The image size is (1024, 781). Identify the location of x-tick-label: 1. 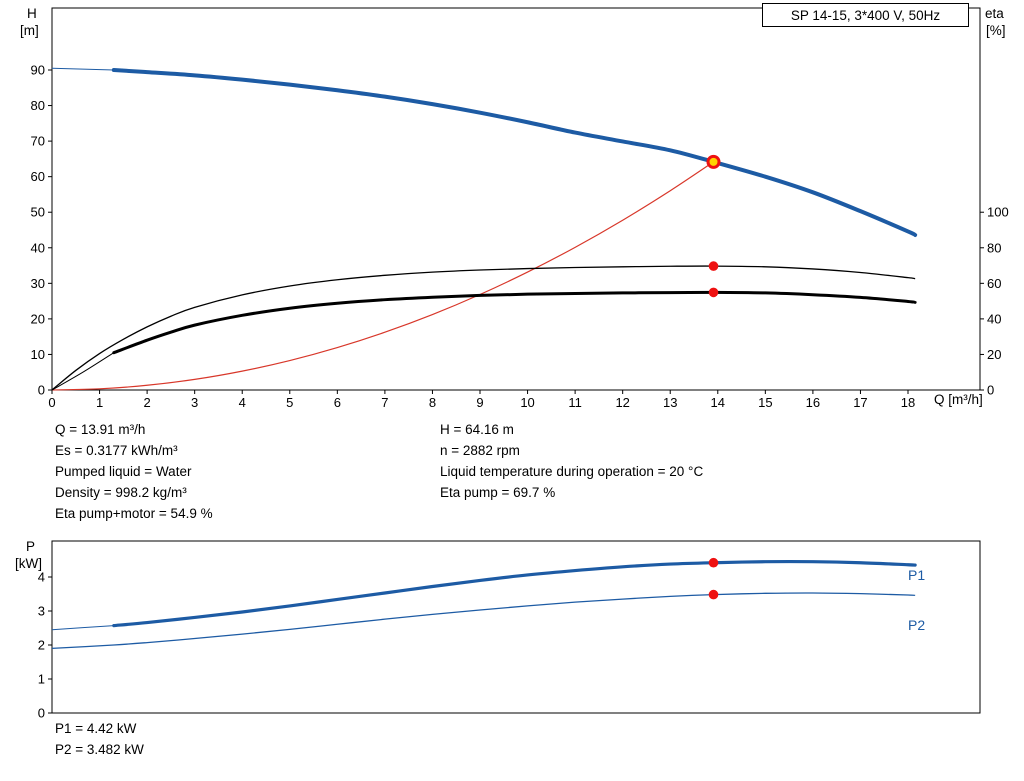
(99, 402).